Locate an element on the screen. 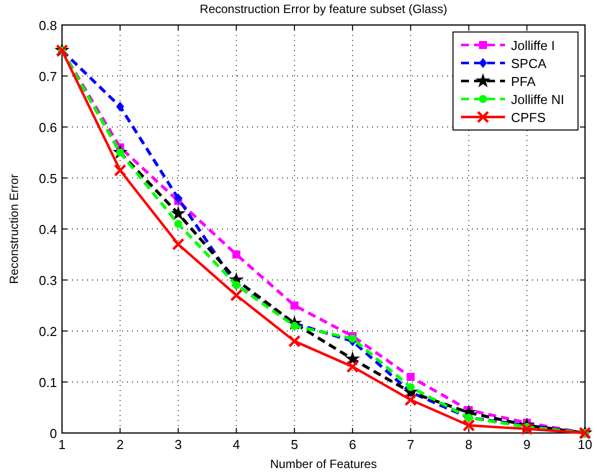 The width and height of the screenshot is (597, 473). y-tick-label: 0.6 is located at coordinates (47, 127).